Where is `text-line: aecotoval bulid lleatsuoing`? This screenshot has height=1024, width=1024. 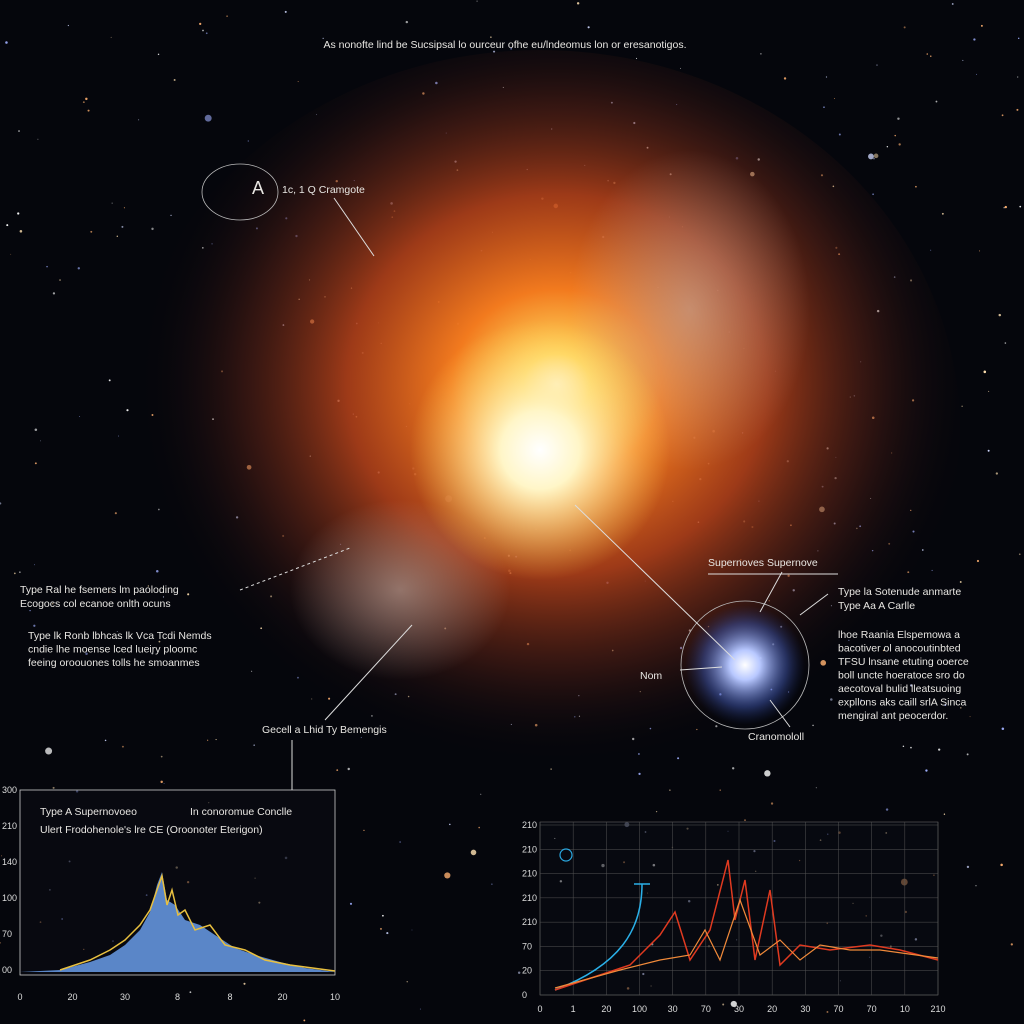 text-line: aecotoval bulid lleatsuoing is located at coordinates (899, 689).